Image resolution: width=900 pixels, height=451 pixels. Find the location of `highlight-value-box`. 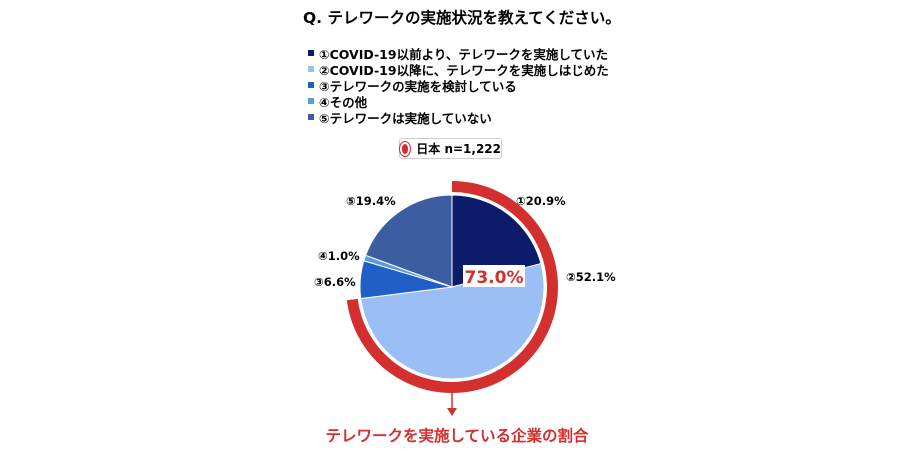

highlight-value-box is located at coordinates (494, 276).